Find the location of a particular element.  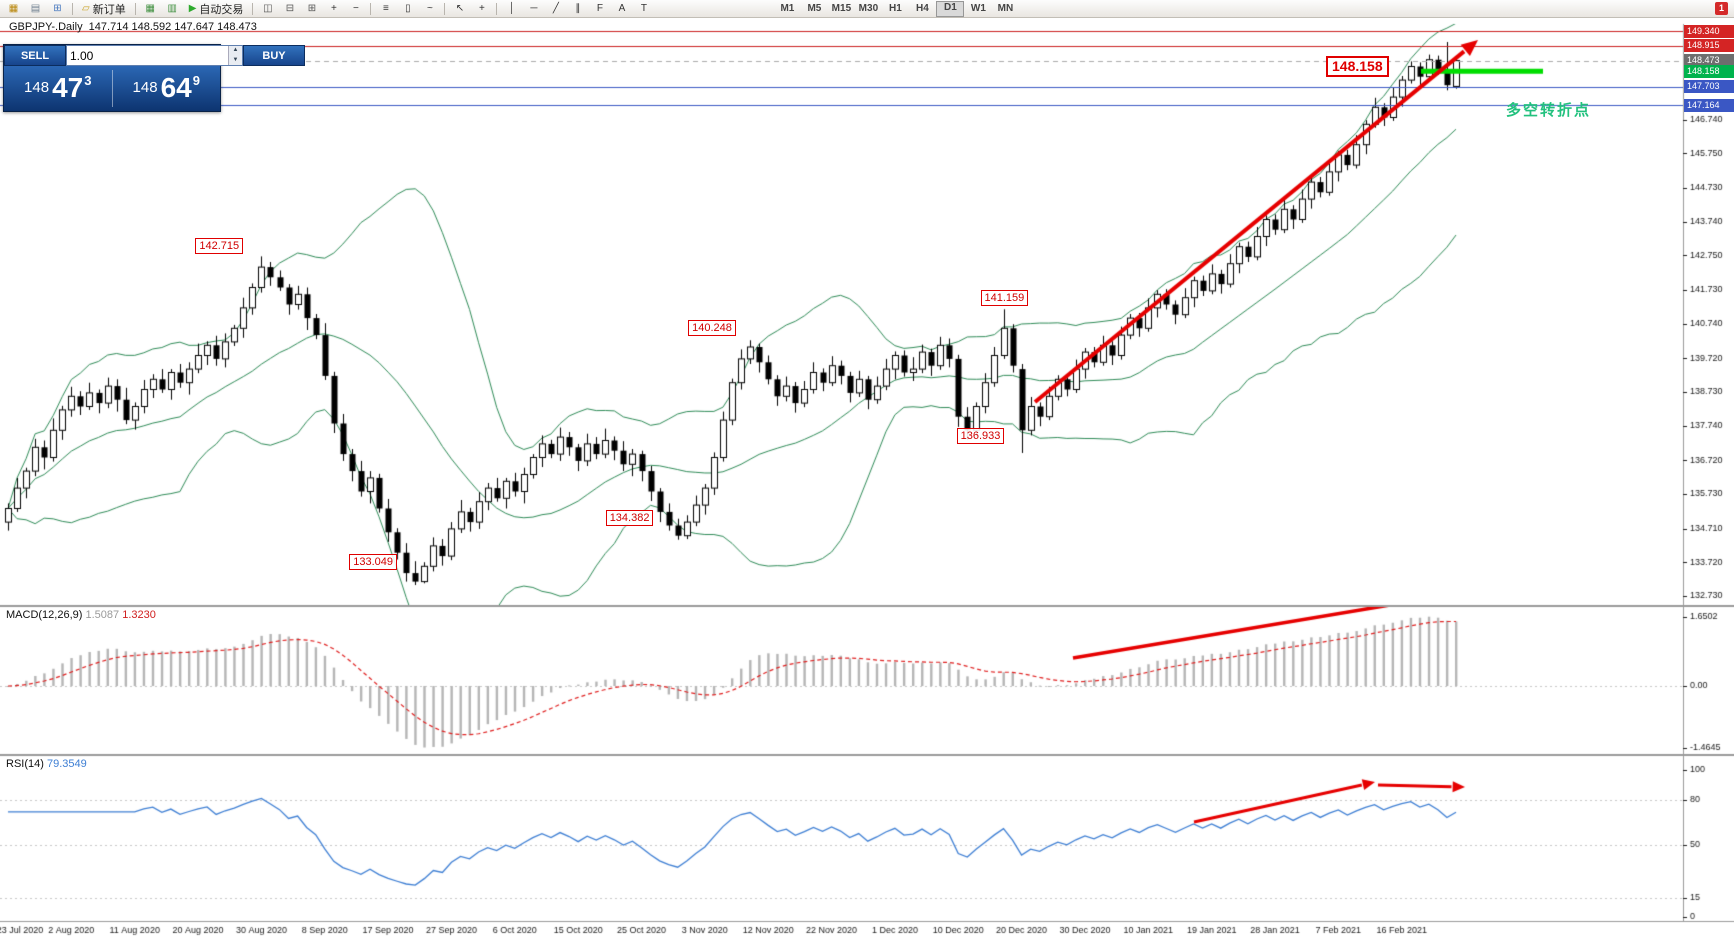

timeframe-button-MN: MN is located at coordinates (1005, 8).